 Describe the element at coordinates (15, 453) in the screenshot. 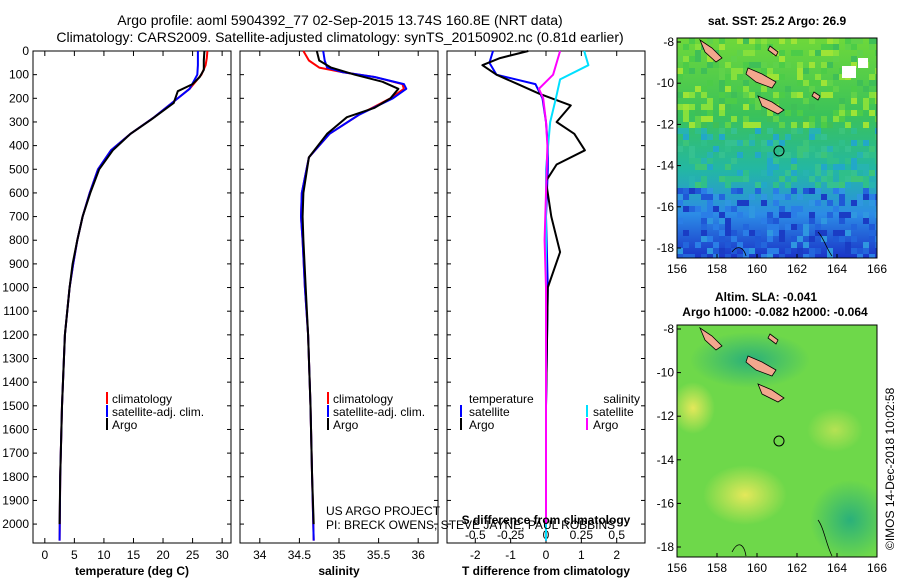

I see `depth-tick-label: 1700` at that location.